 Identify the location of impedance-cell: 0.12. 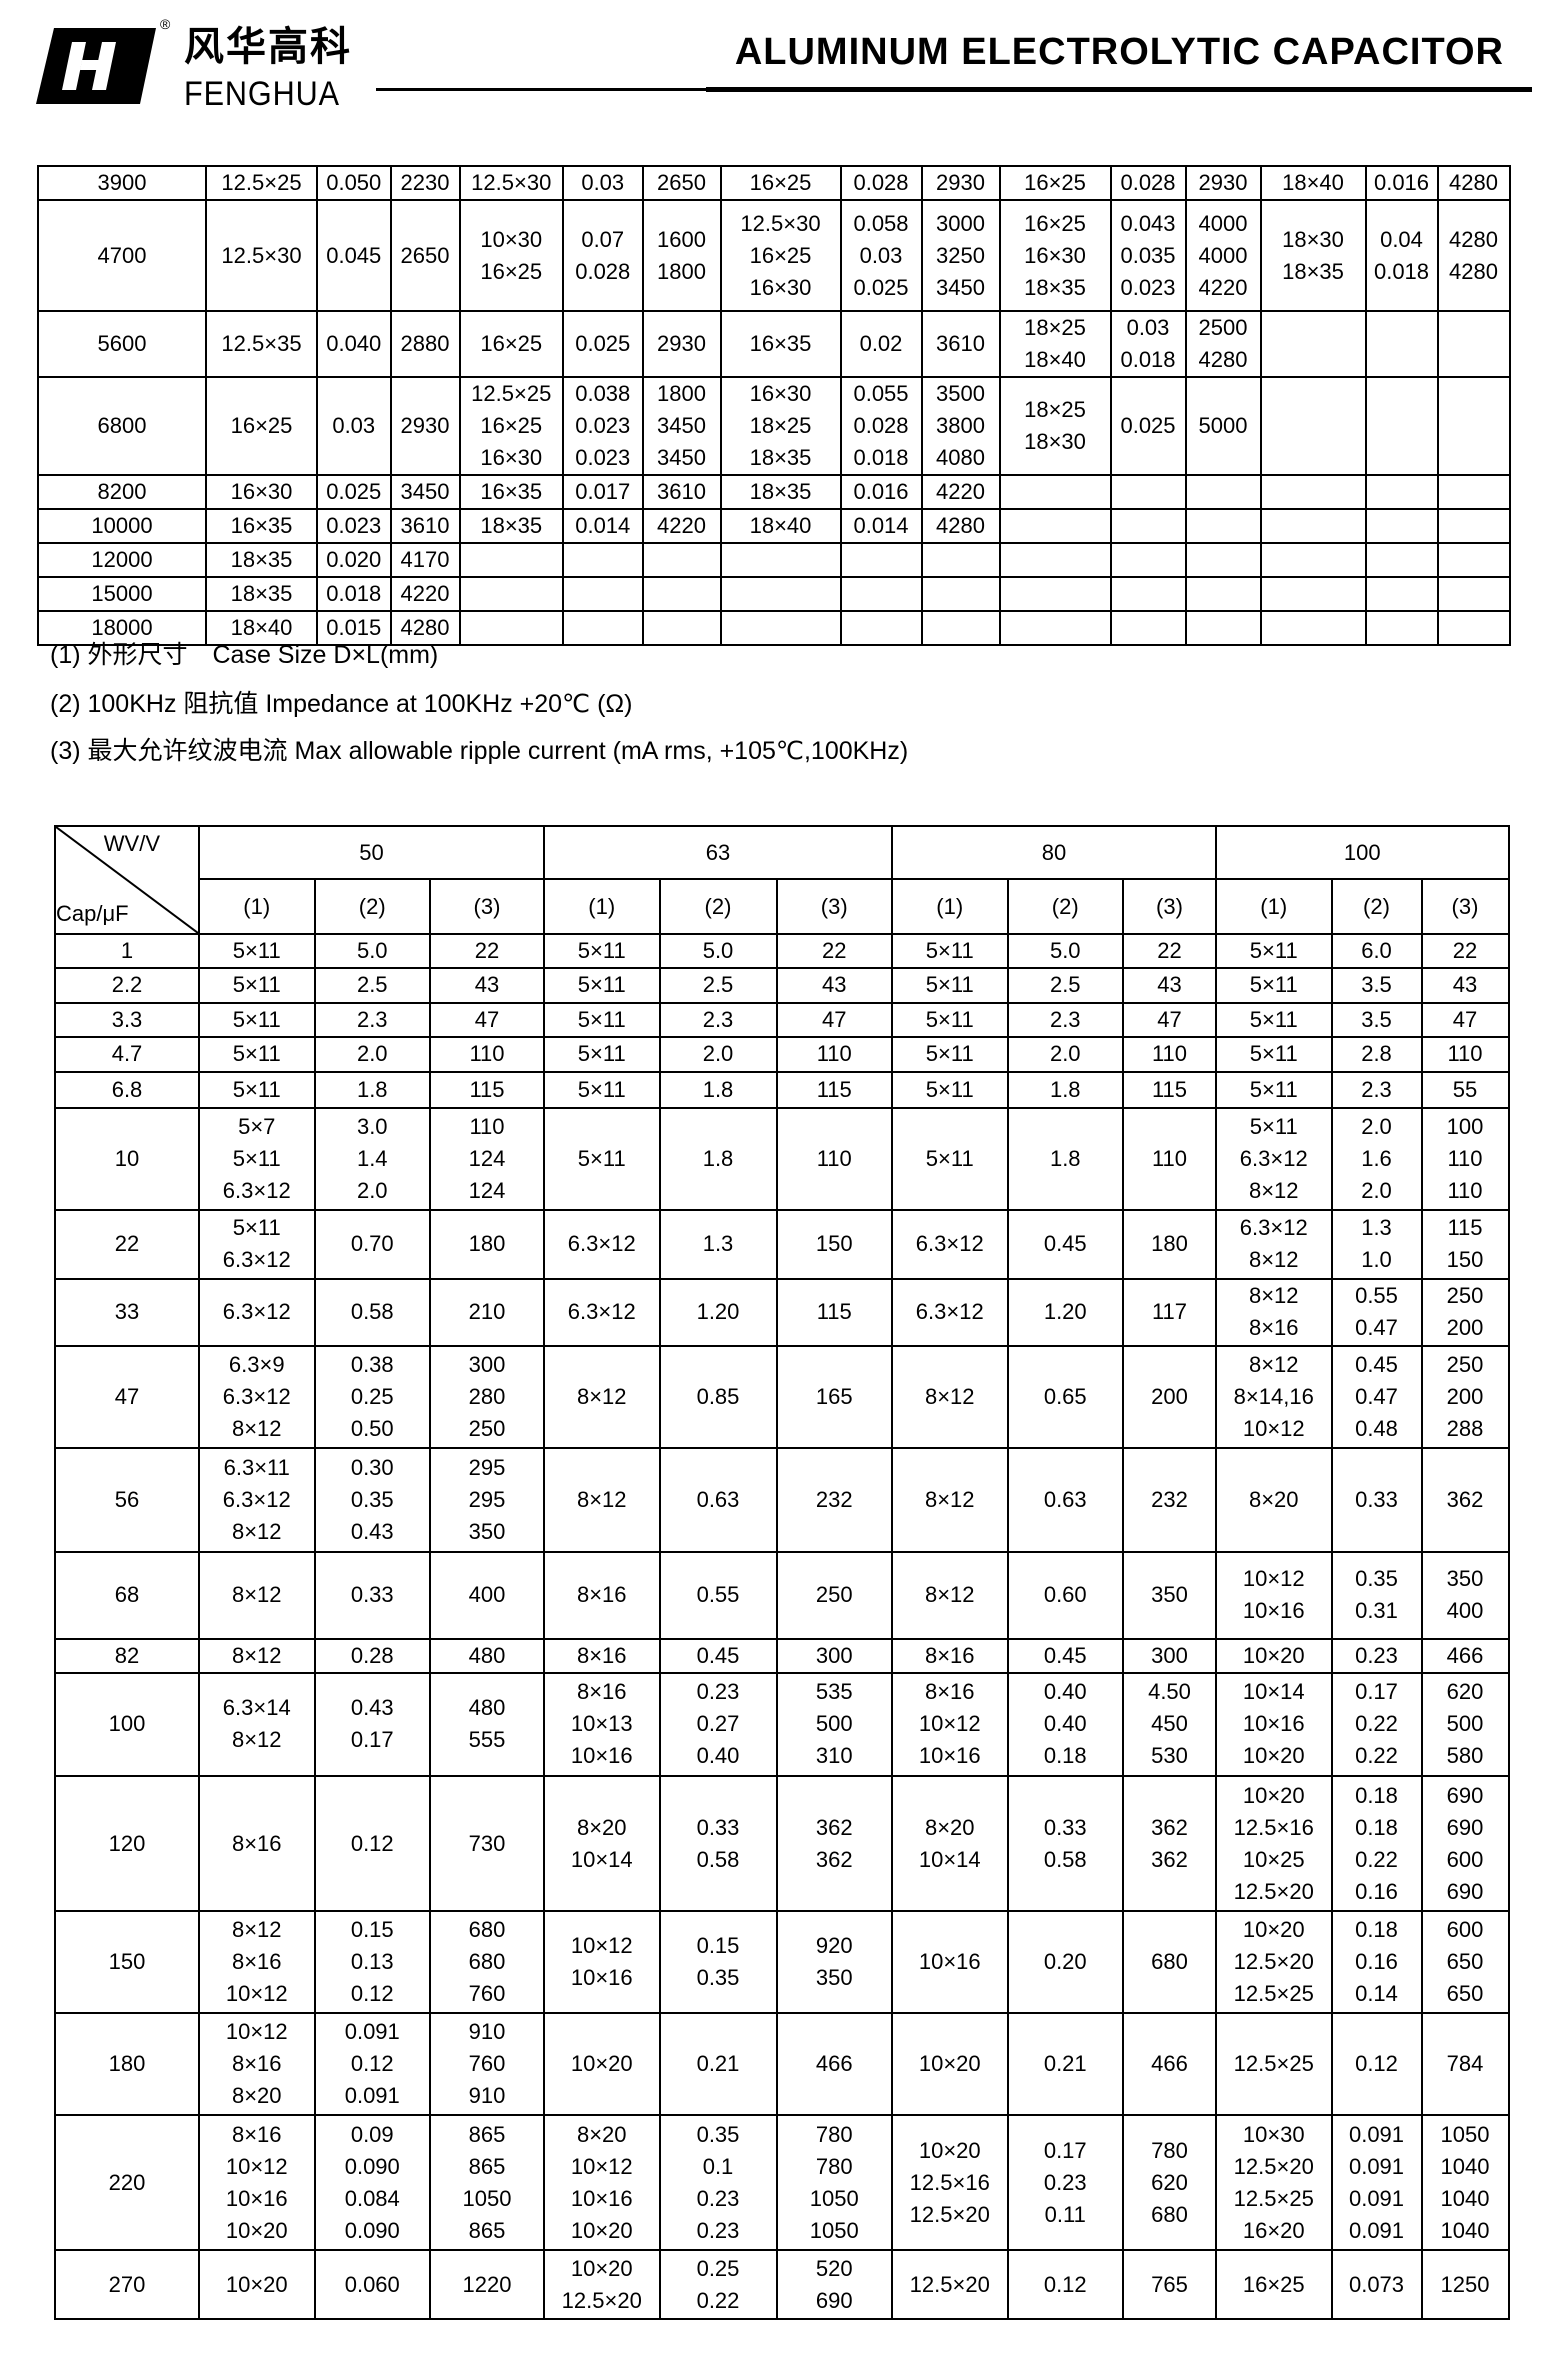
(1065, 2284).